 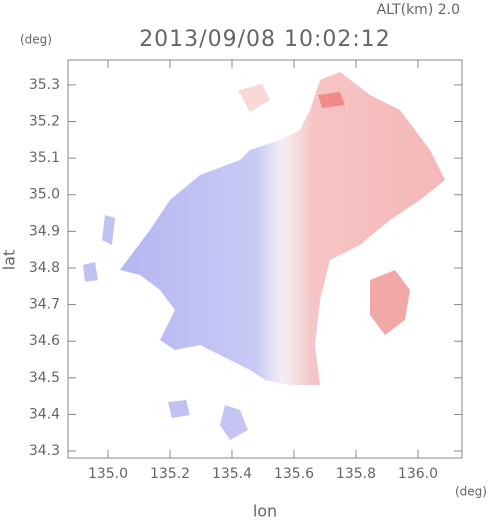 What do you see at coordinates (265, 39) in the screenshot?
I see `chart-title: 2013/09/08 10:02:12` at bounding box center [265, 39].